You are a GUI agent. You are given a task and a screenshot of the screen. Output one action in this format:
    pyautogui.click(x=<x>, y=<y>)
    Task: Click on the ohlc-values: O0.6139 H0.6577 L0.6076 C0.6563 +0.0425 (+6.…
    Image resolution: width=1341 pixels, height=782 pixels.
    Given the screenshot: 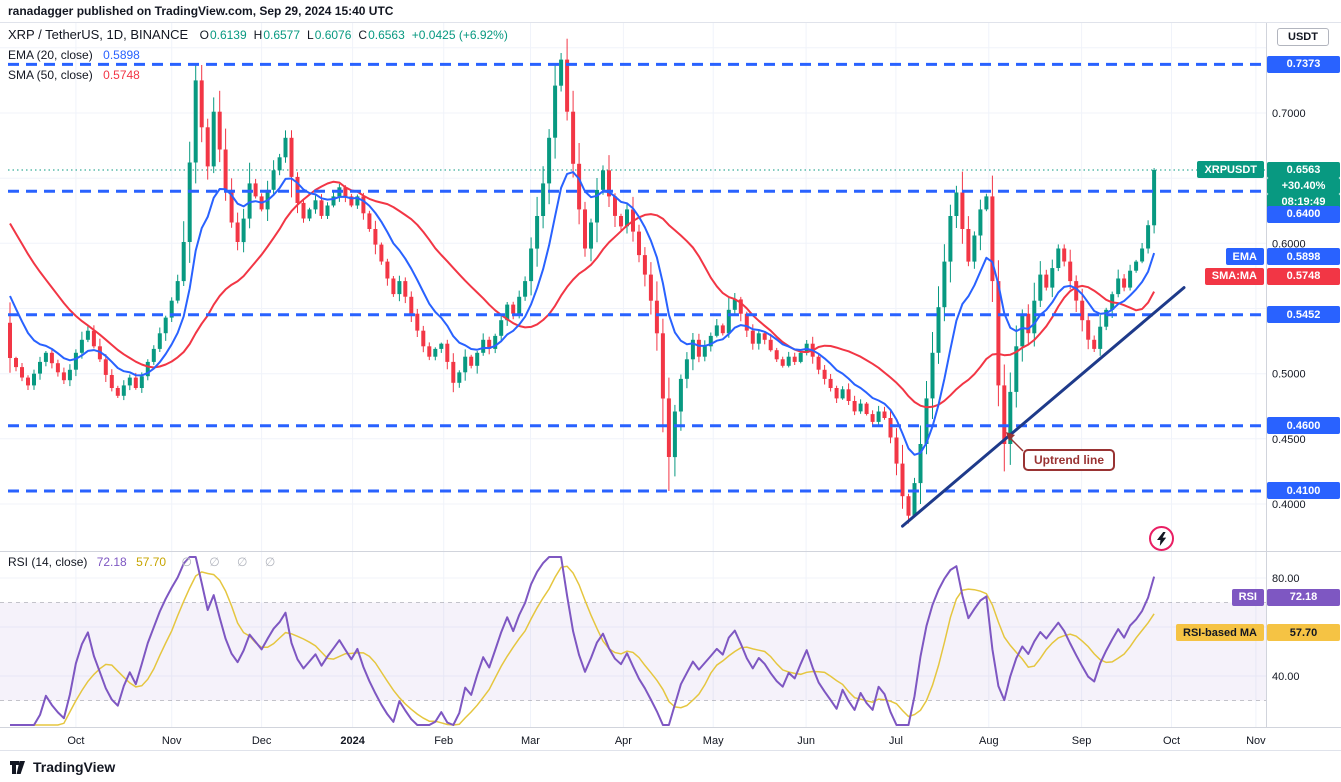 What is the action you would take?
    pyautogui.click(x=350, y=34)
    